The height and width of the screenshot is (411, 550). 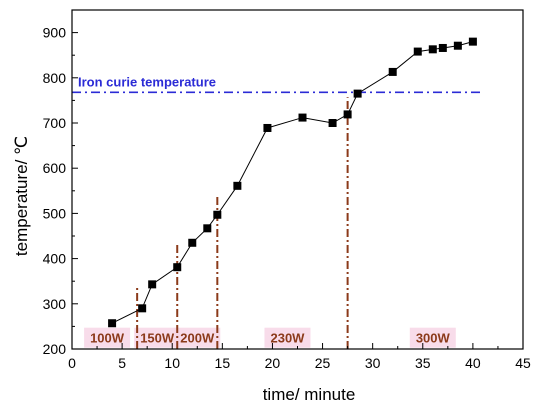 I want to click on phase-label-3: 230W, so click(x=287, y=338).